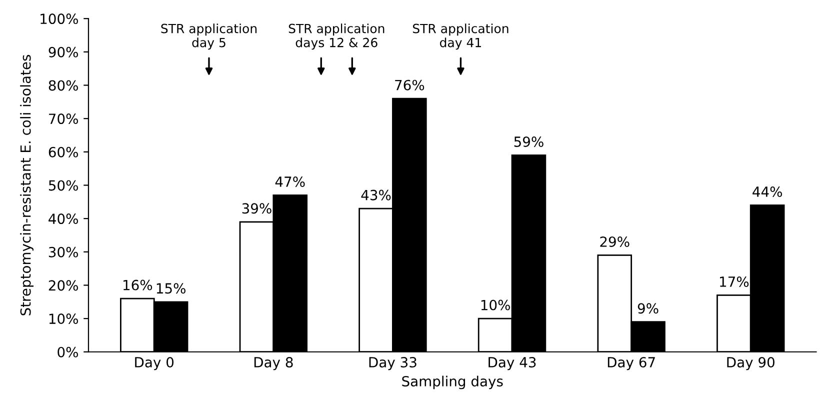 This screenshot has width=827, height=413. Describe the element at coordinates (209, 37) in the screenshot. I see `annotation: STR application day 5` at that location.